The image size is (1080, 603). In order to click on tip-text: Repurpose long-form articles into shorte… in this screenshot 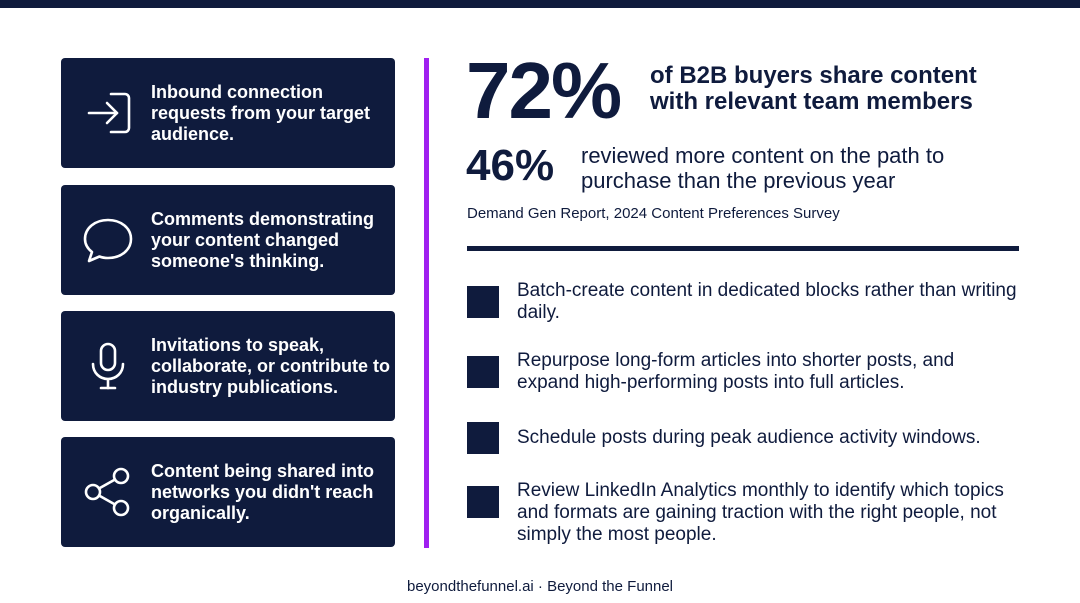, I will do `click(736, 371)`.